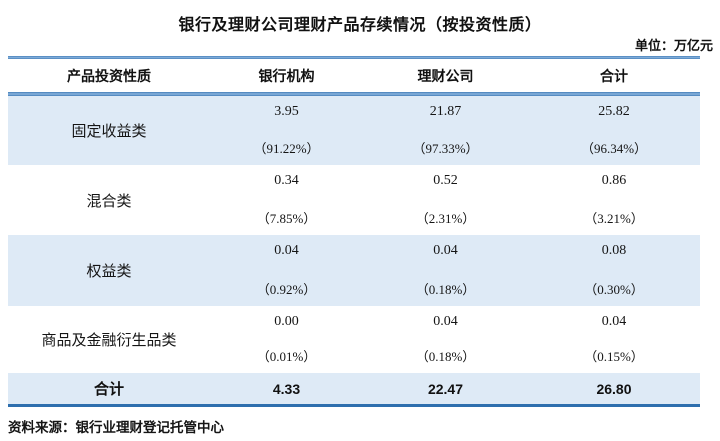 This screenshot has width=720, height=441. I want to click on page-title: 银行及理财公司理财产品存续情况（按投资性质）, so click(360, 25).